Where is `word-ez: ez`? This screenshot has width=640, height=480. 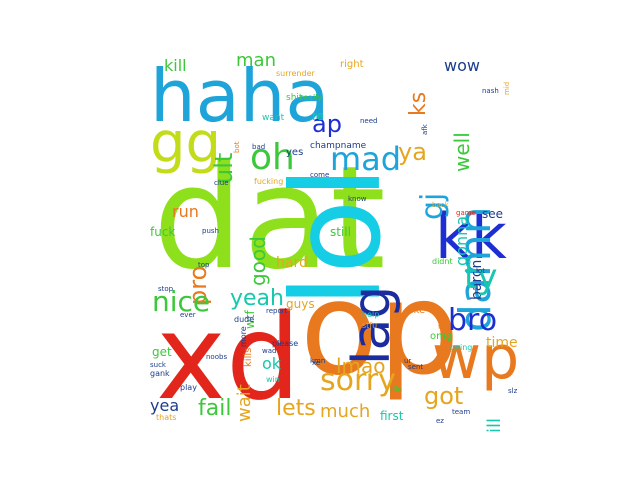 word-ez: ez is located at coordinates (440, 421).